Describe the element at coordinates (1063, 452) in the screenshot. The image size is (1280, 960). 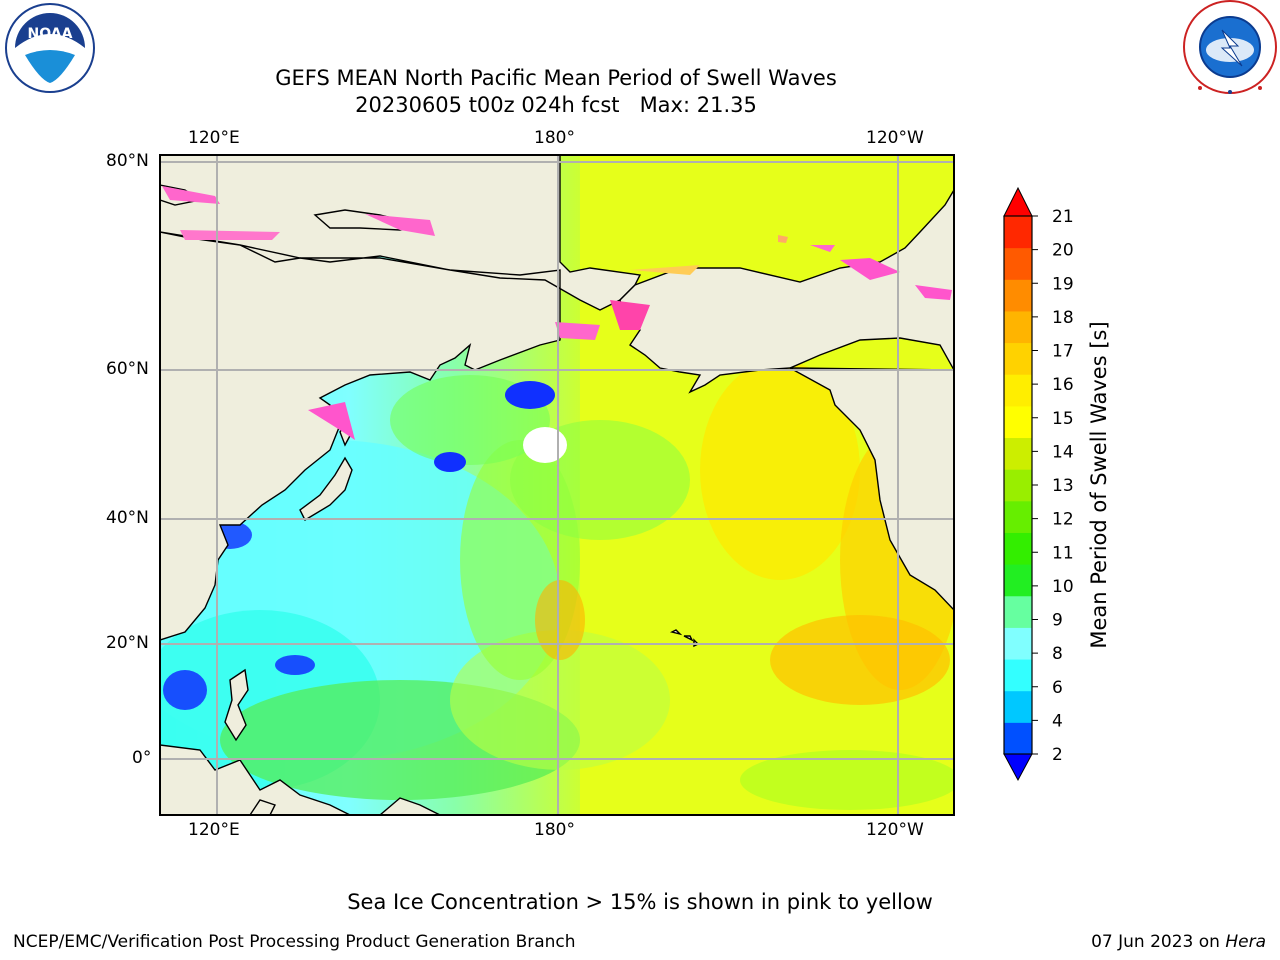
I see `colorbar-tick-label: 14` at that location.